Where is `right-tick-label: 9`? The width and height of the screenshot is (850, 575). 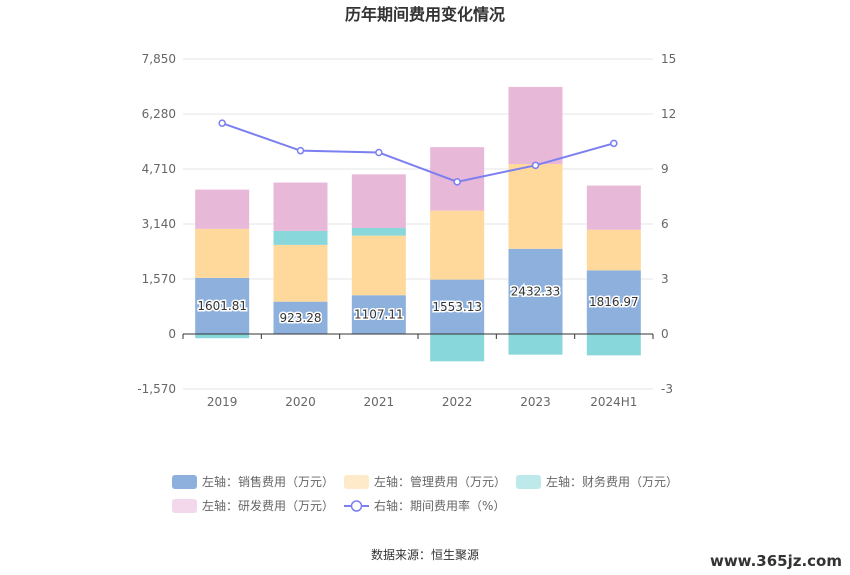
right-tick-label: 9 is located at coordinates (665, 169).